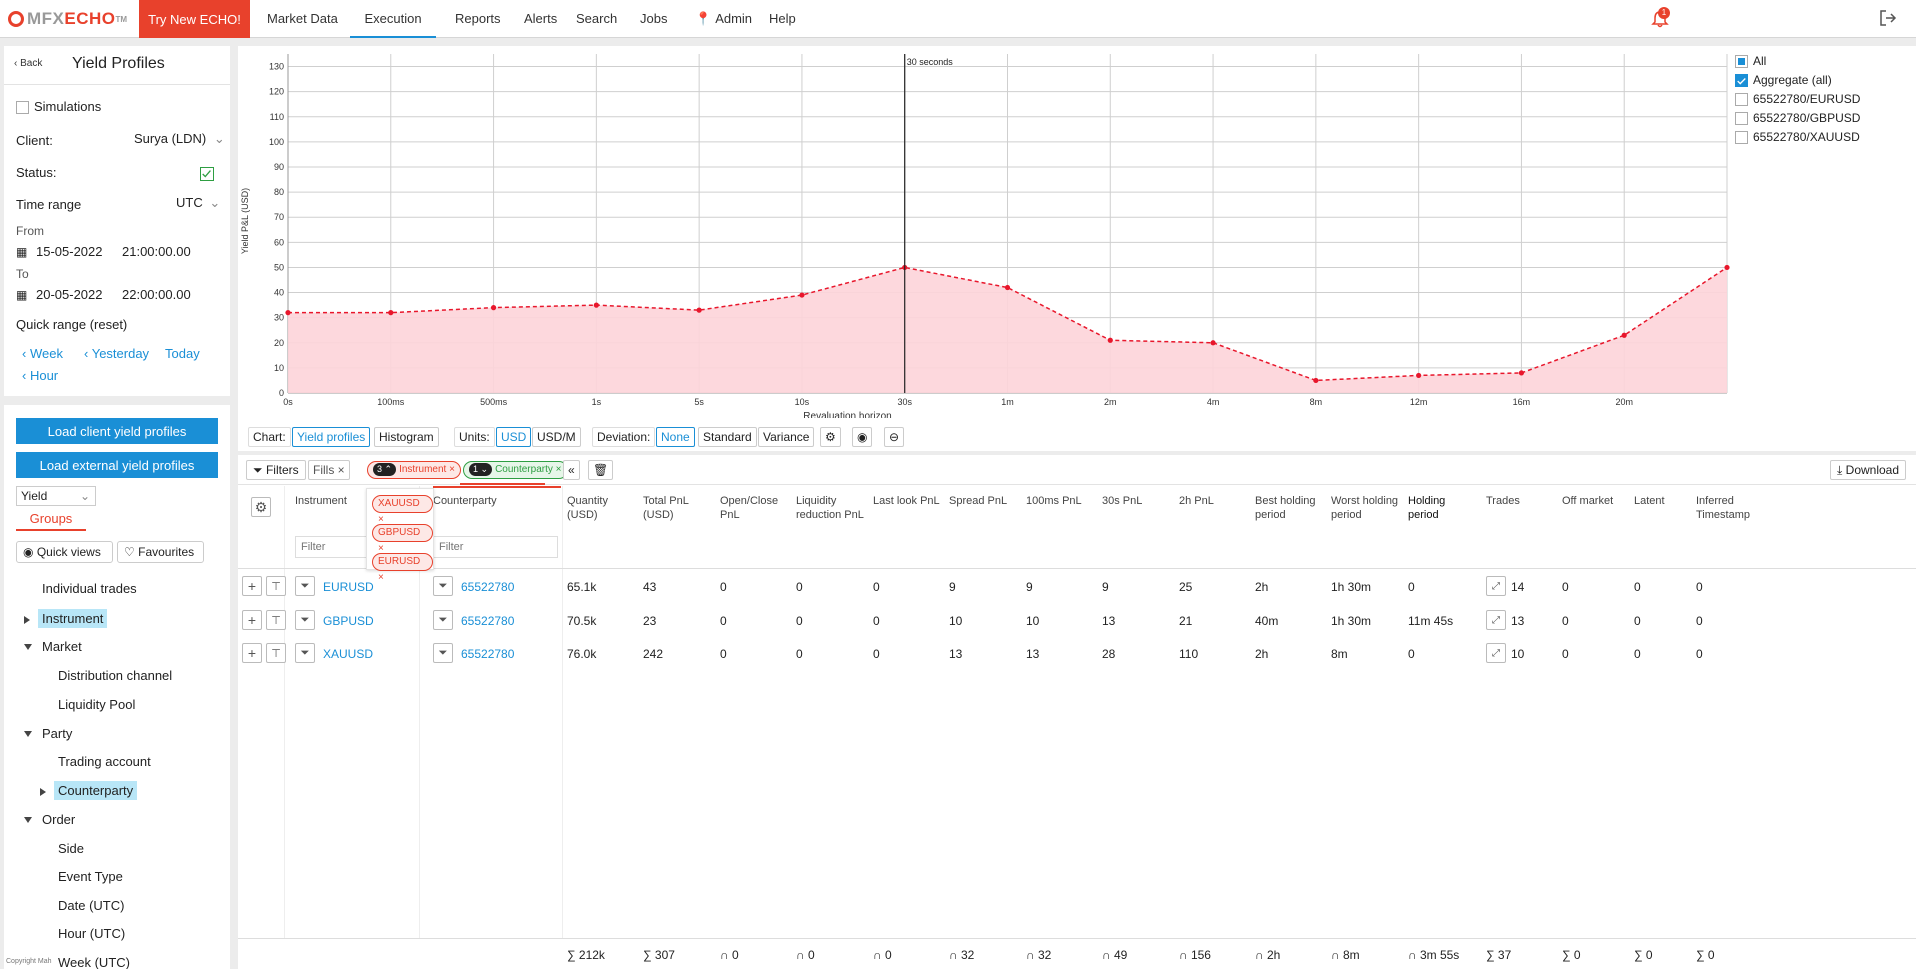 This screenshot has height=969, width=1916. What do you see at coordinates (786, 437) in the screenshot?
I see `deviation-option: Variance` at bounding box center [786, 437].